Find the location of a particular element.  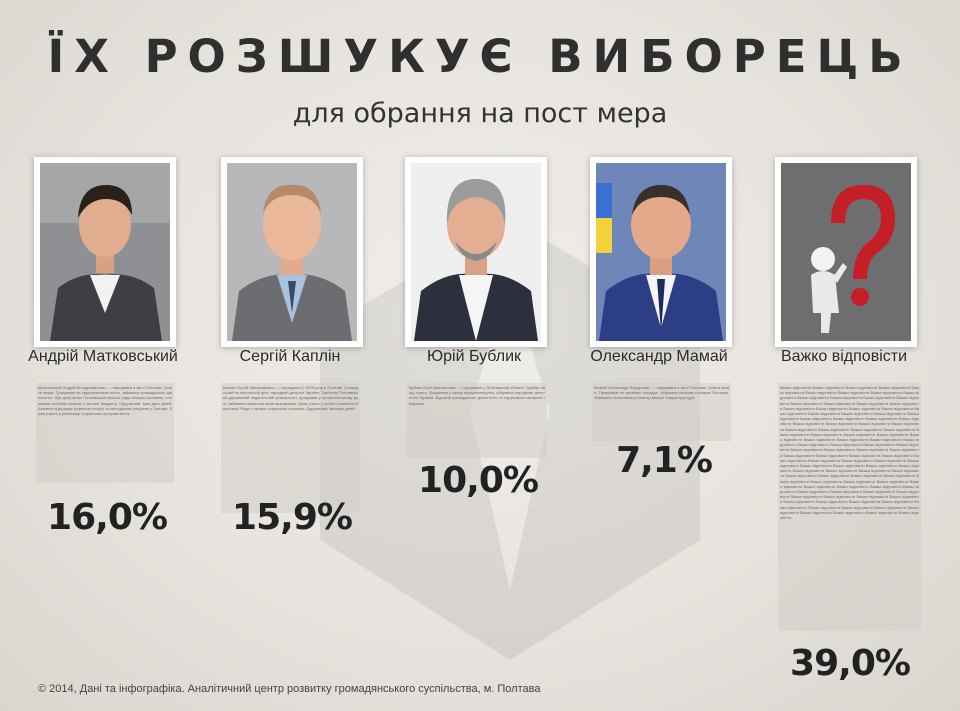

percent-label-3: 10,0% is located at coordinates (478, 480).